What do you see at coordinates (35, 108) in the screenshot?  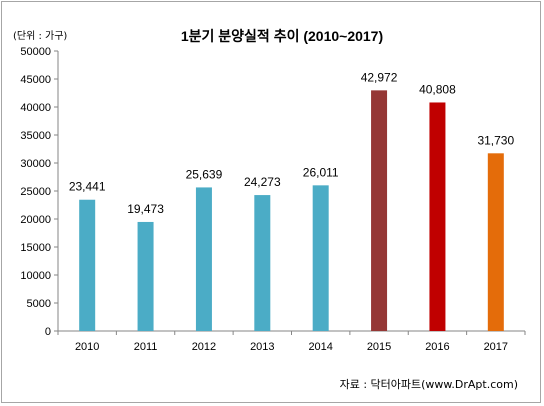 I see `y-tick-label: 40000` at bounding box center [35, 108].